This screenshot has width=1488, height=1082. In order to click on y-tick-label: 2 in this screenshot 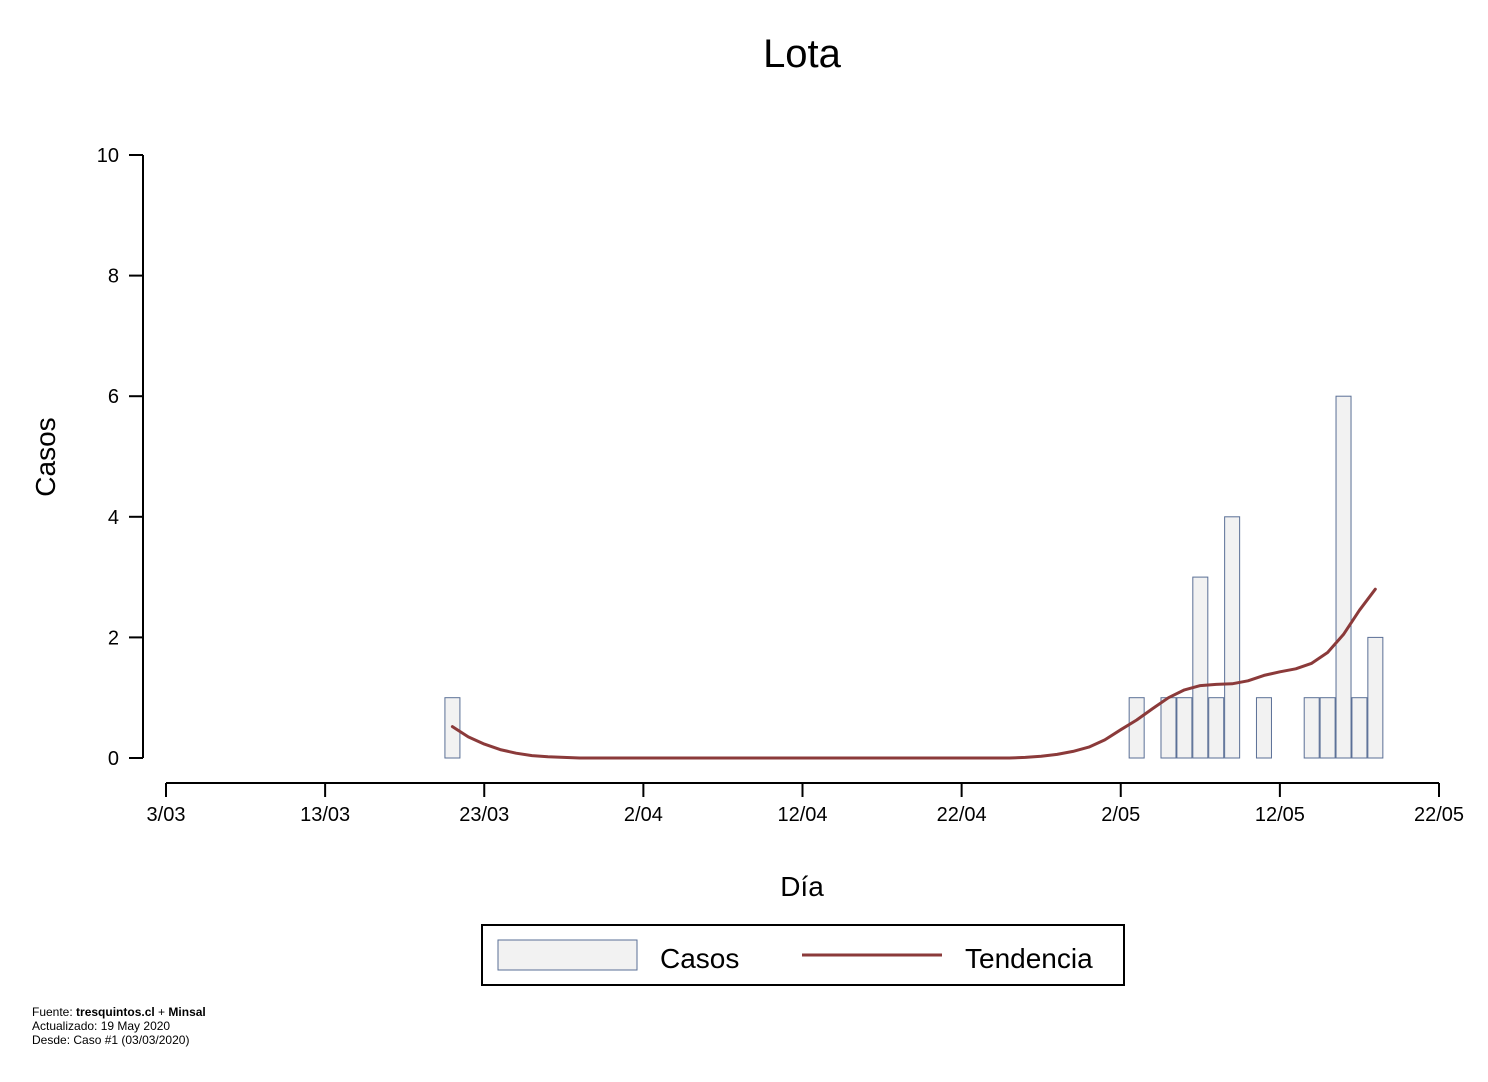, I will do `click(113, 638)`.